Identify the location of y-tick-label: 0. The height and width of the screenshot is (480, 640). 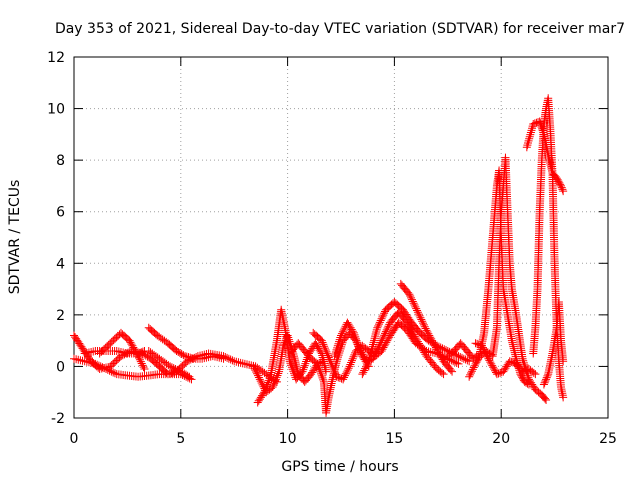
(60, 367).